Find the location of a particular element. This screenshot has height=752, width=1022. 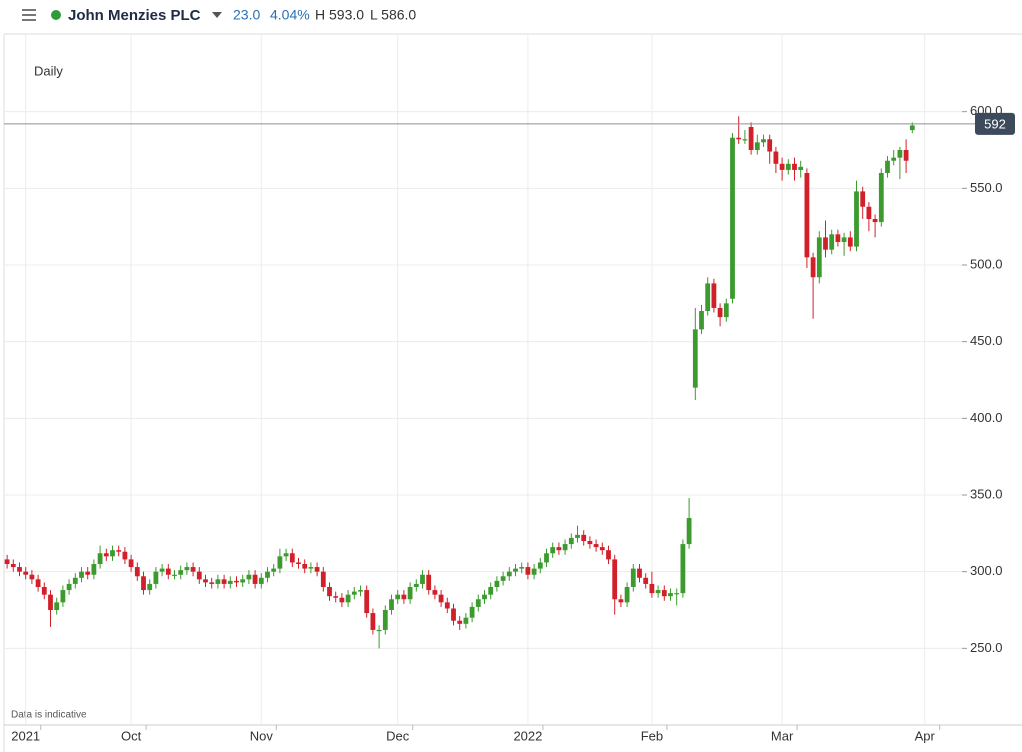

y-tick-label: 500.0 is located at coordinates (986, 263).